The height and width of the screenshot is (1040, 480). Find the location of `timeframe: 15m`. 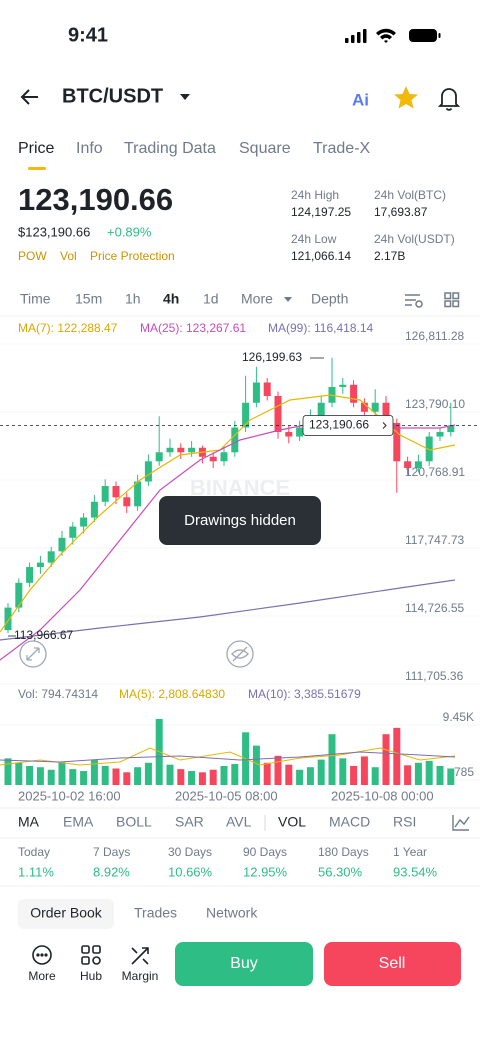

timeframe: 15m is located at coordinates (88, 299).